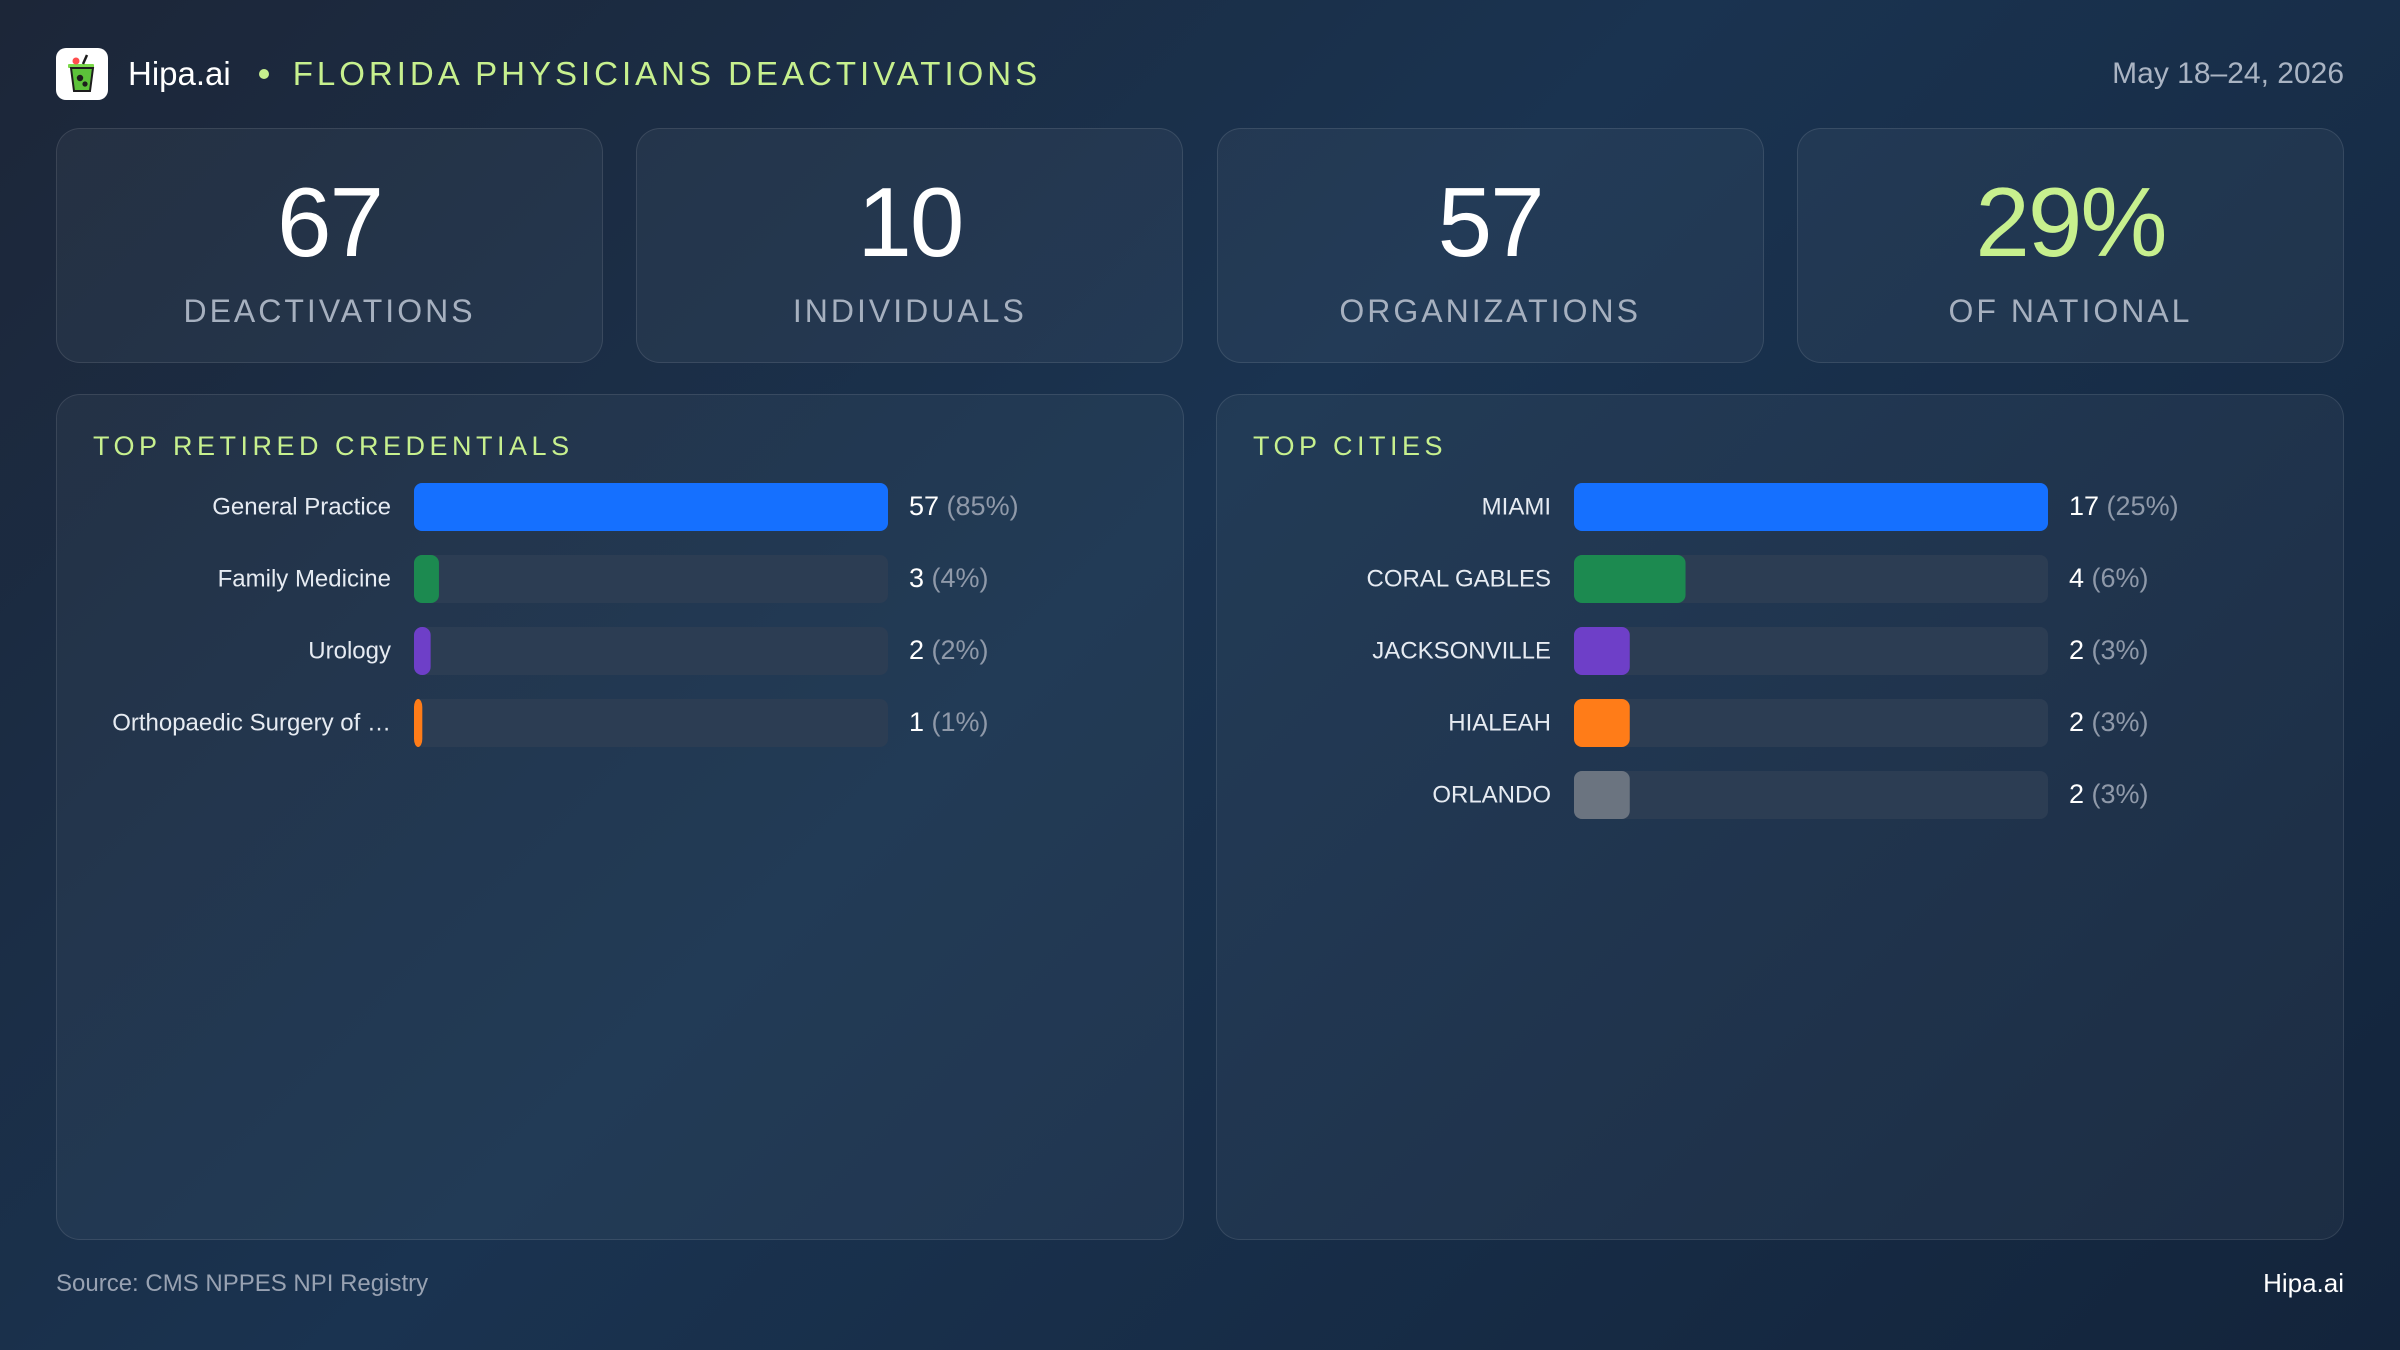 The image size is (2400, 1350). I want to click on source-note: Source: CMS NPPES NPI Registry, so click(242, 1283).